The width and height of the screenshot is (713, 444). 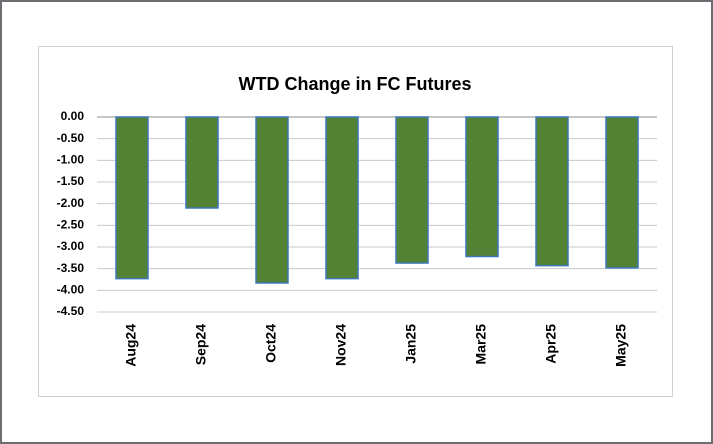 What do you see at coordinates (71, 246) in the screenshot?
I see `y-tick-label: -3.00` at bounding box center [71, 246].